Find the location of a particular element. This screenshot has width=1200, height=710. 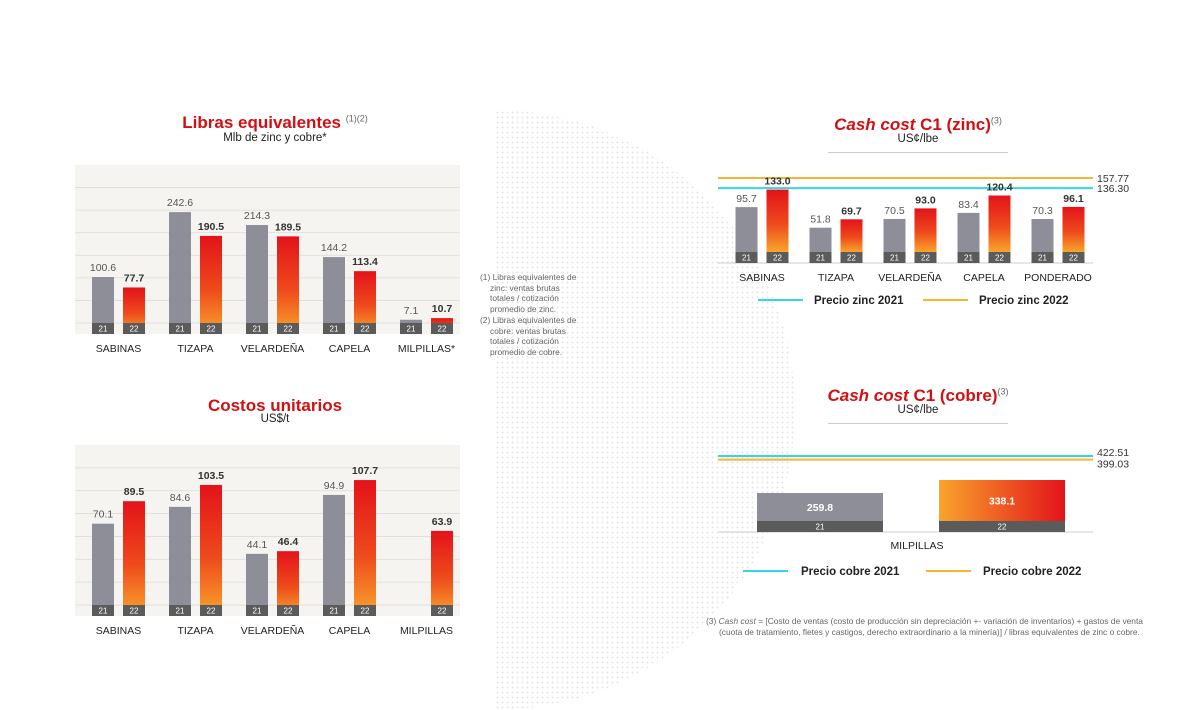

data-label-2021: 94.9 is located at coordinates (334, 486).